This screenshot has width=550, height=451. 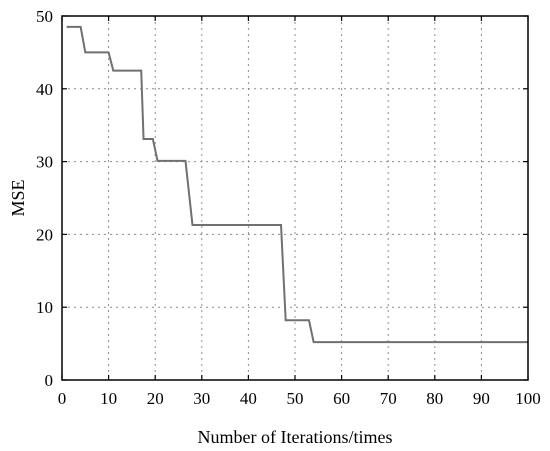 I want to click on y-tick-label: 50, so click(x=44, y=16).